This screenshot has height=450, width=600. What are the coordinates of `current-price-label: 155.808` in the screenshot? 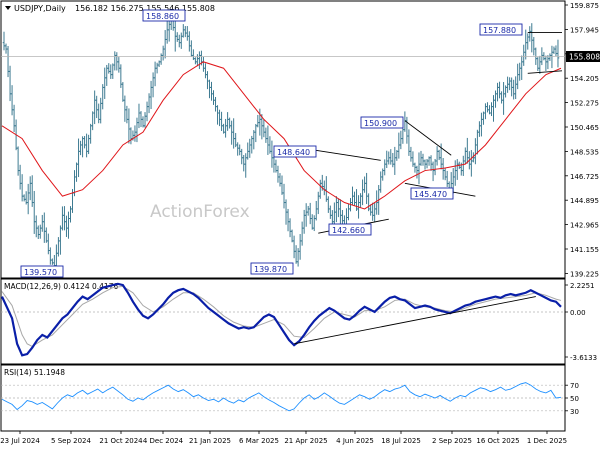 It's located at (584, 57).